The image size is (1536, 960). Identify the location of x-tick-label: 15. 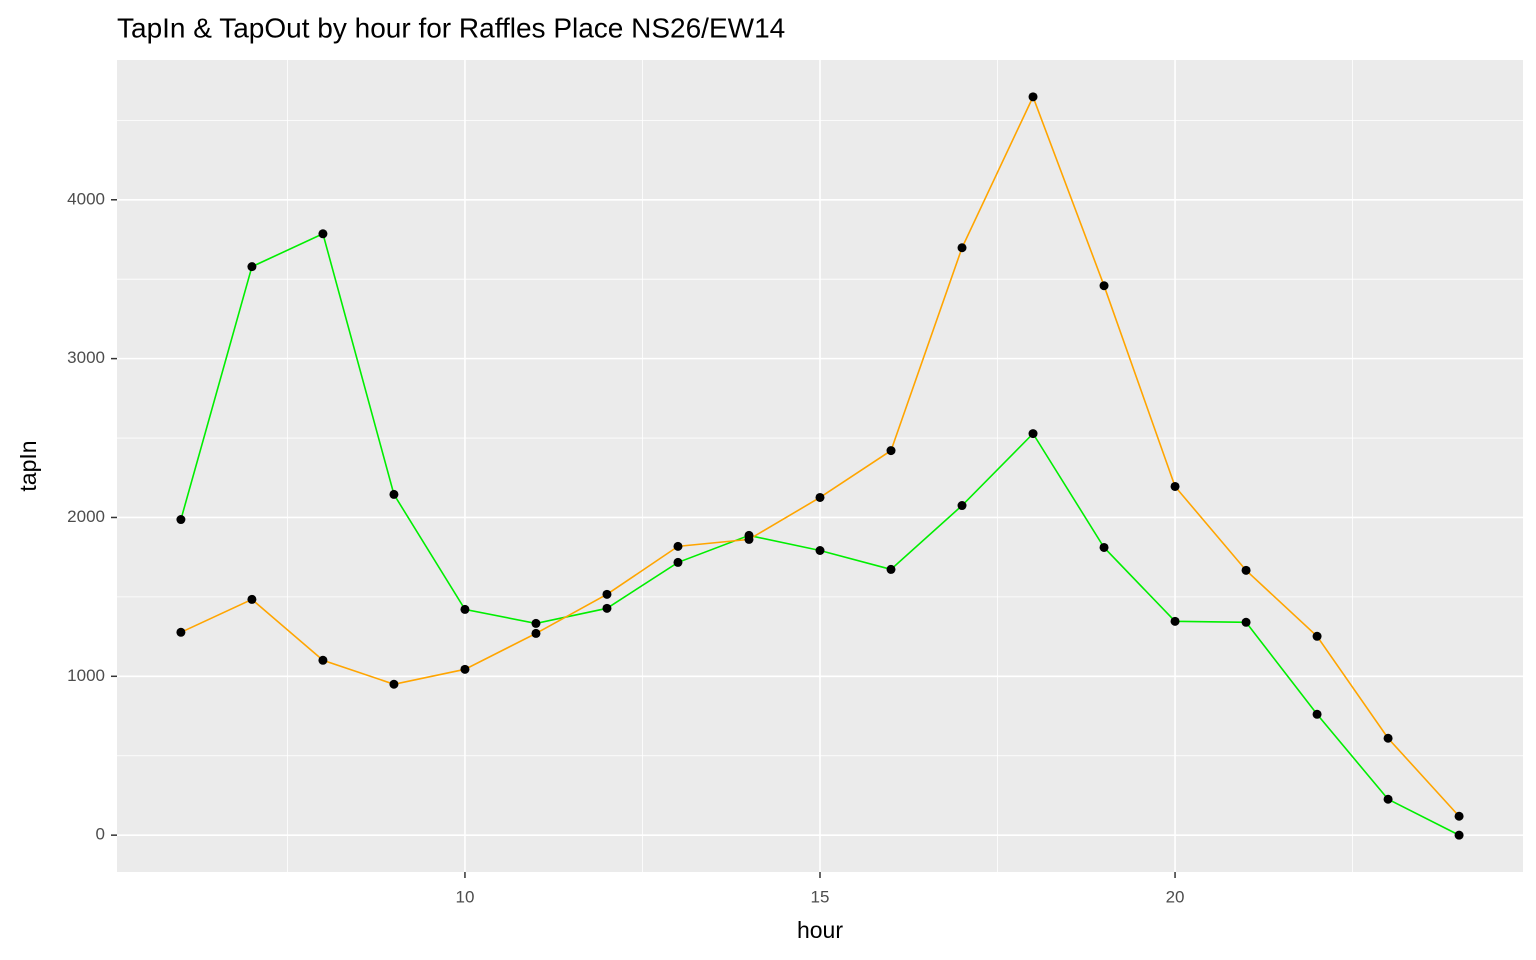
(820, 896).